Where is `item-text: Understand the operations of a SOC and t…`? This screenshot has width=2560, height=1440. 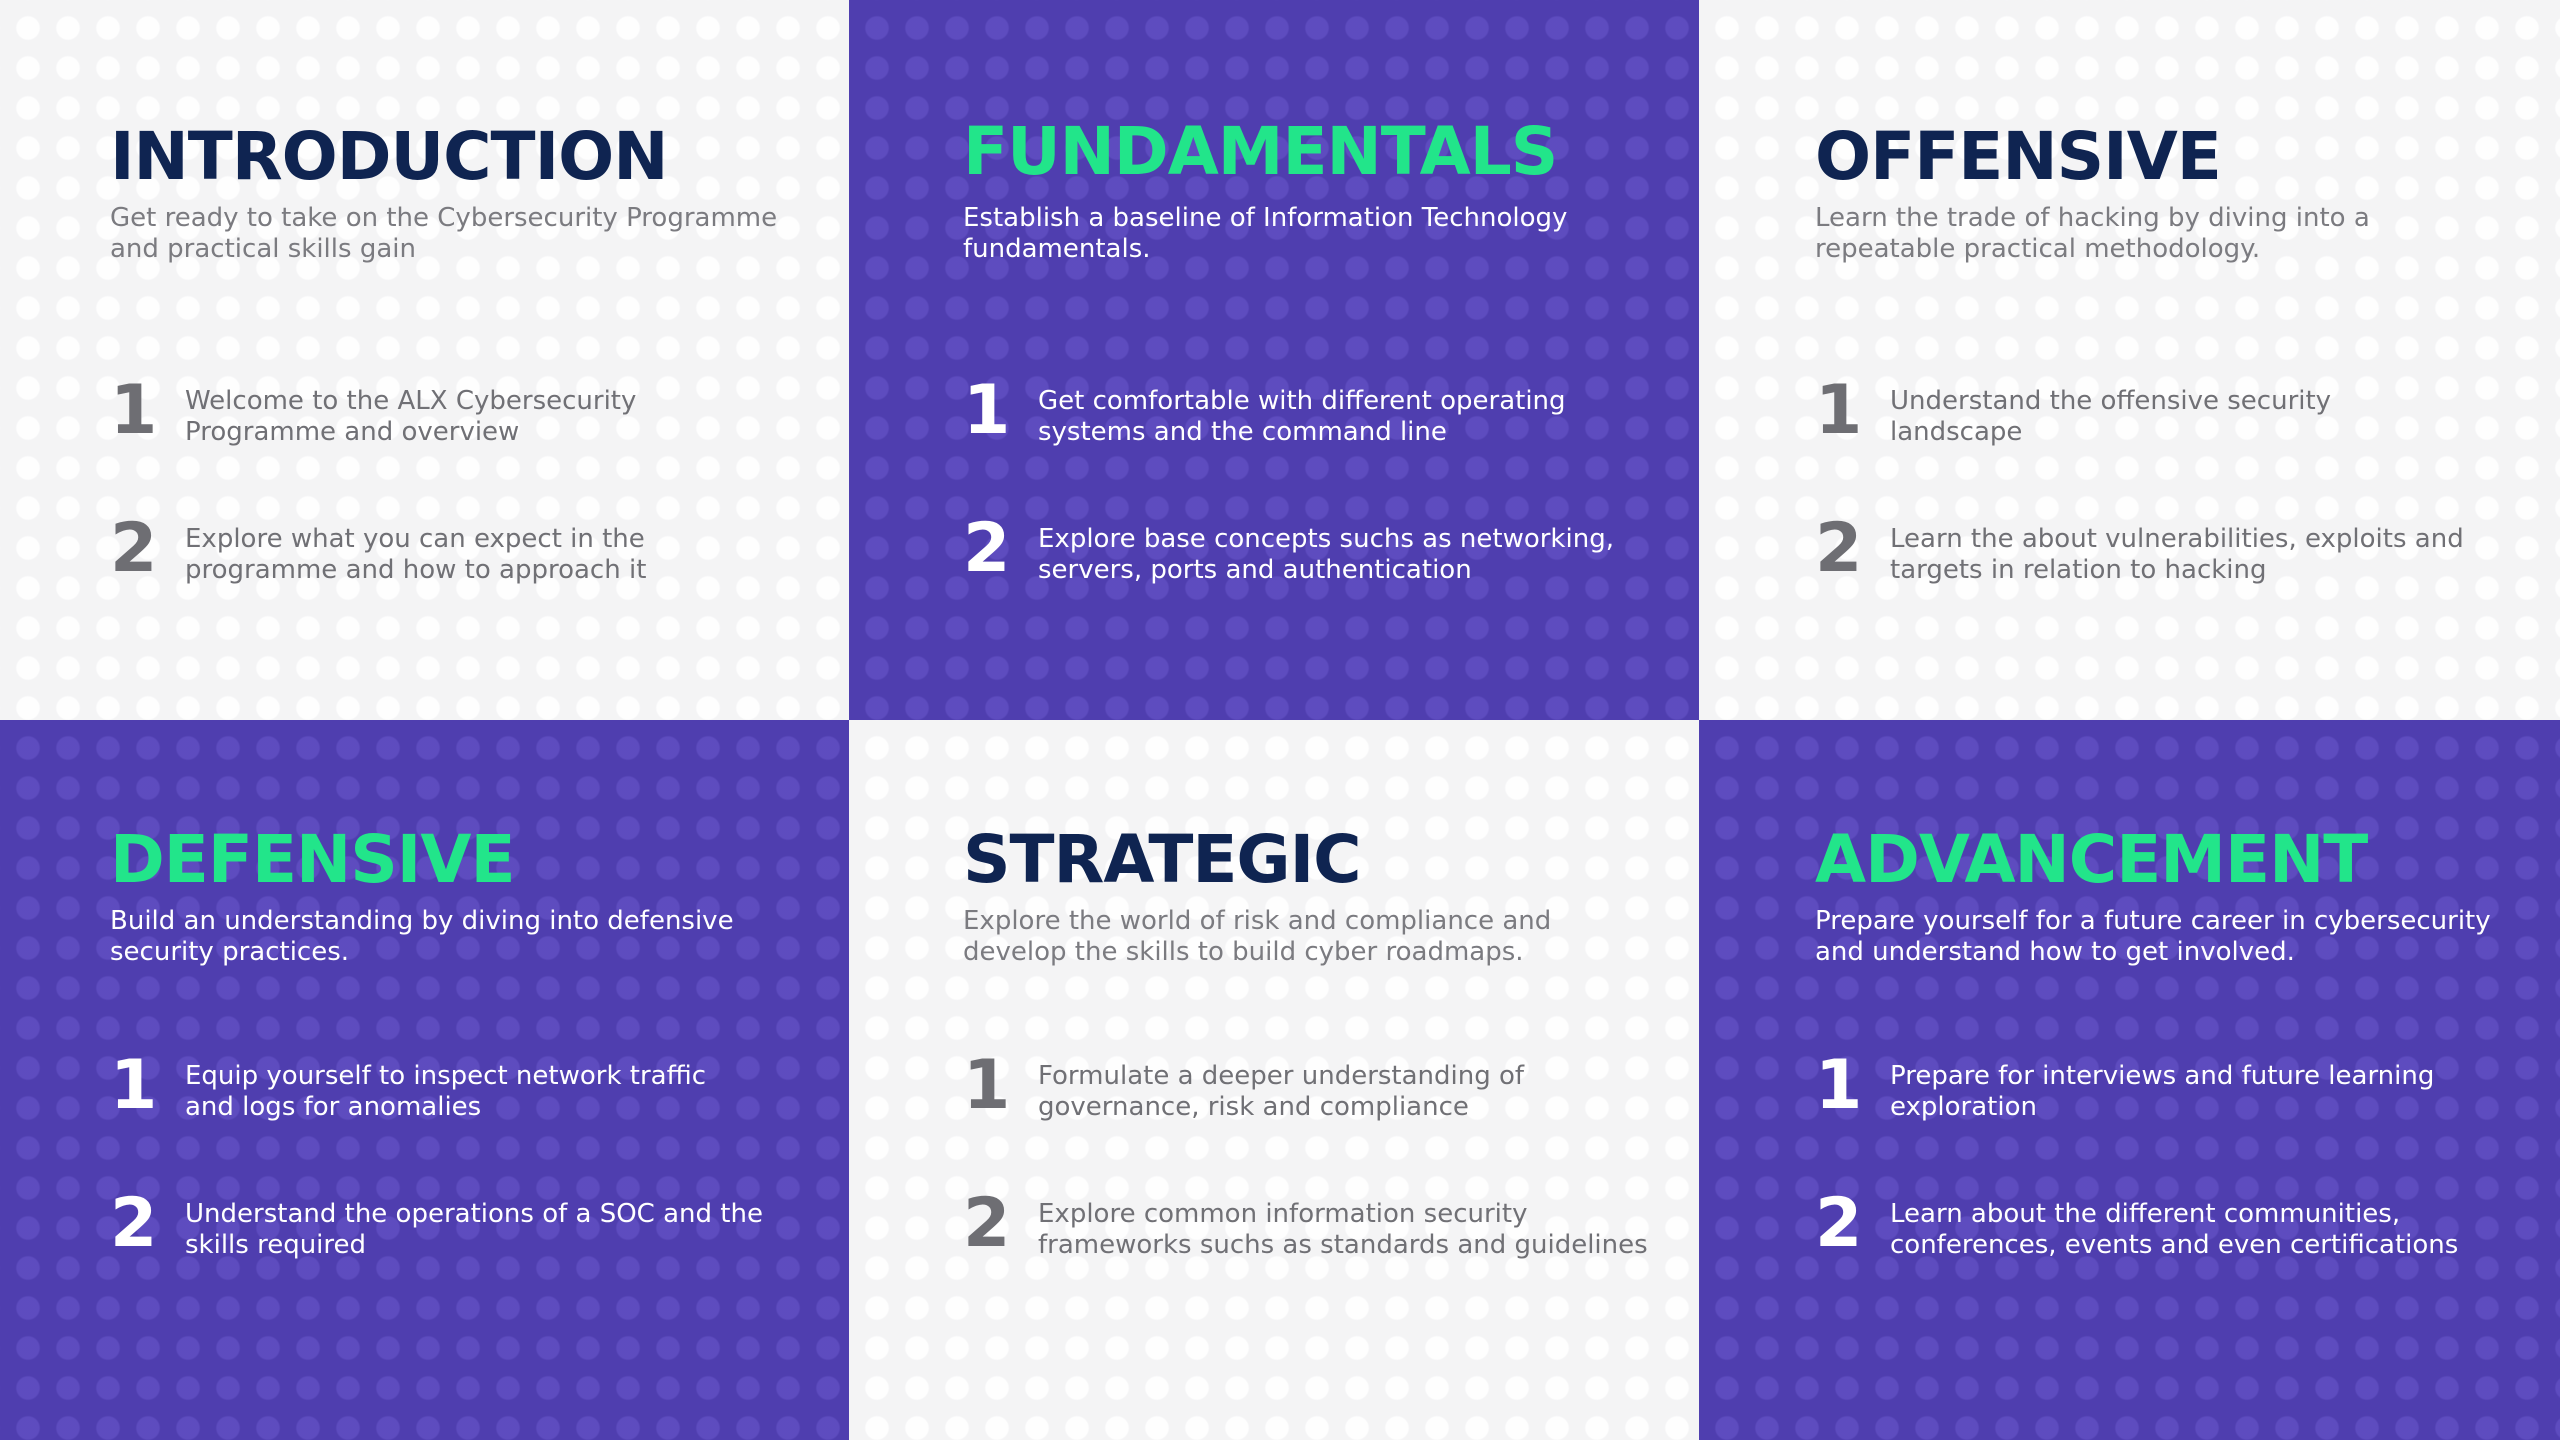 item-text: Understand the operations of a SOC and t… is located at coordinates (474, 1229).